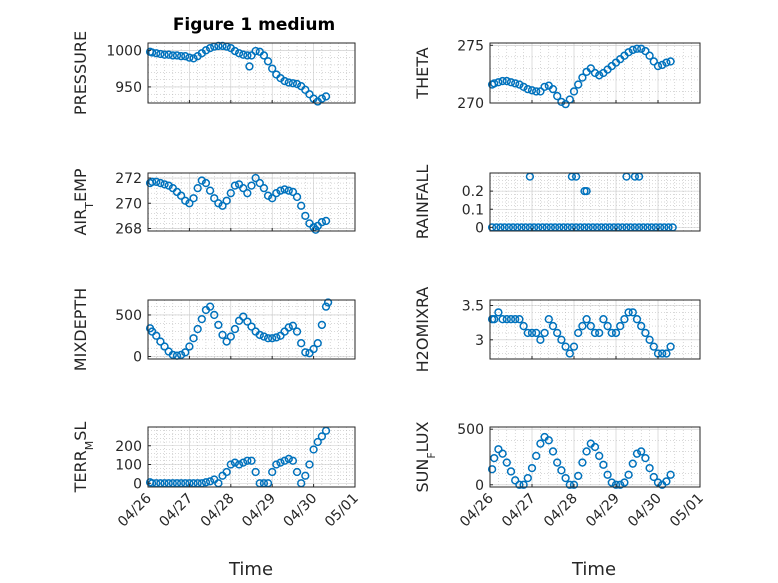 The height and width of the screenshot is (583, 778). I want to click on y-axis-label: TERRMSL, so click(83, 458).